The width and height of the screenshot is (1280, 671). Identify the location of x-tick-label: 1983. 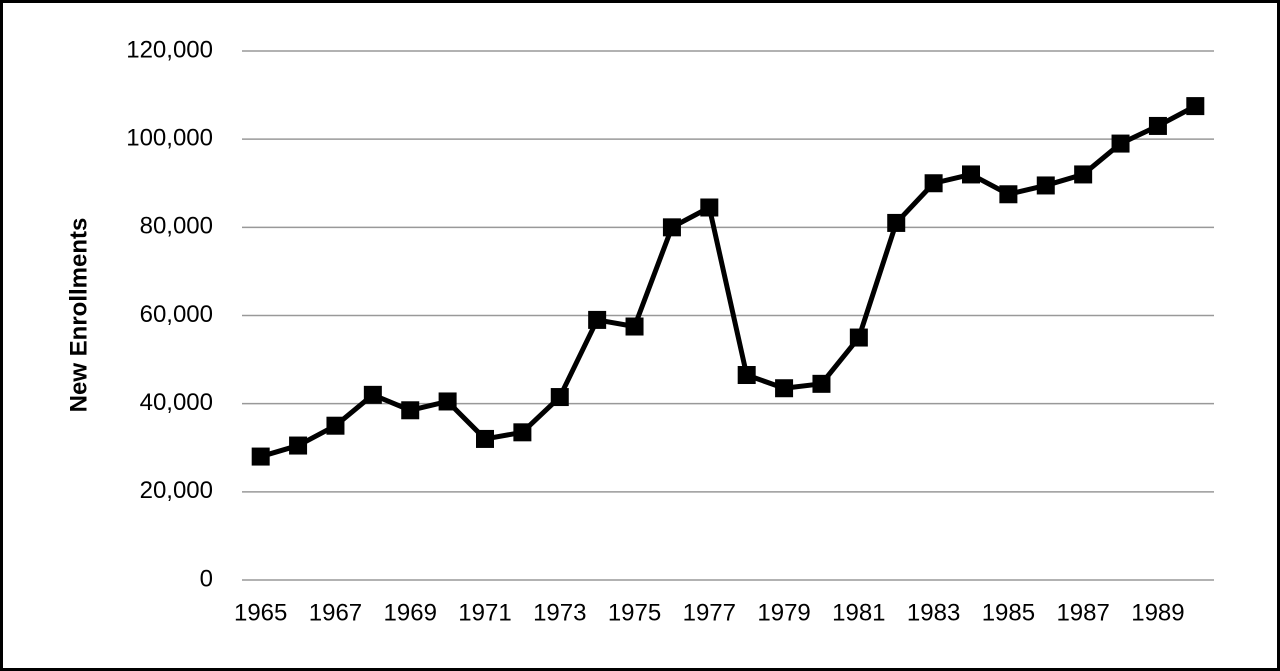
(933, 612).